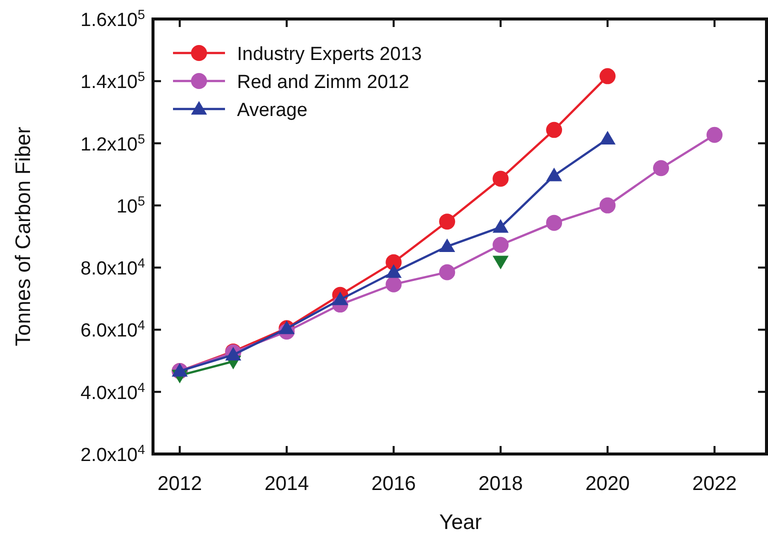  I want to click on y-tick-label: 4.0x10$^{4}$, so click(112, 391).